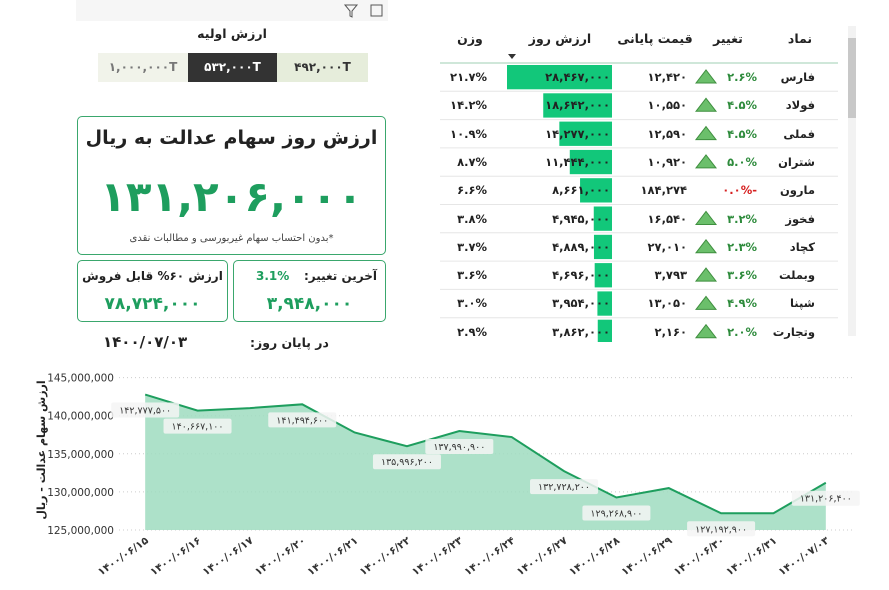 The image size is (889, 590). Describe the element at coordinates (145, 342) in the screenshot. I see `end-of-day-date: ۱۴۰۰/۰۷/۰۳` at that location.